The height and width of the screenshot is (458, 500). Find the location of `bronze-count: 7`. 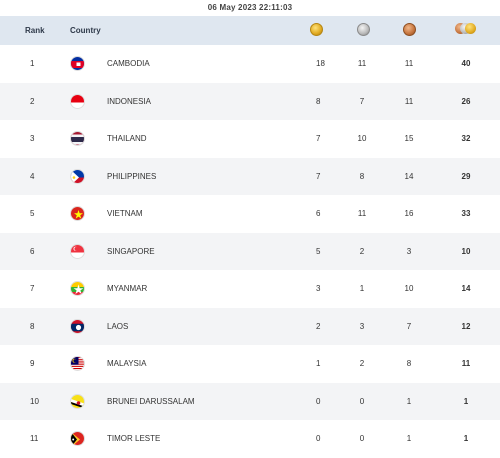

bronze-count: 7 is located at coordinates (409, 326).